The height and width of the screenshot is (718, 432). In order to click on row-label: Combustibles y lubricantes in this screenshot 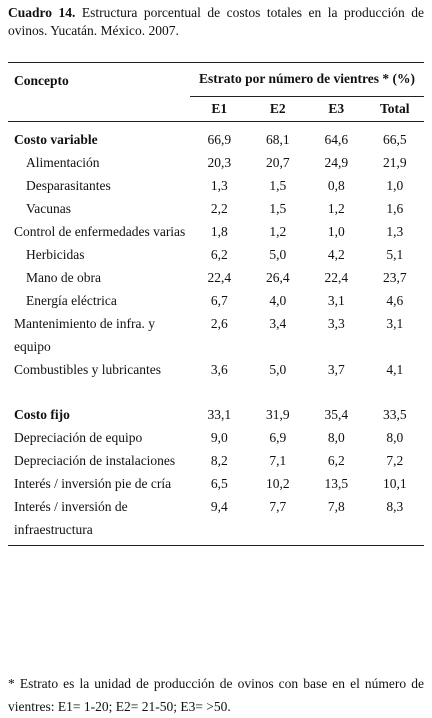, I will do `click(87, 369)`.